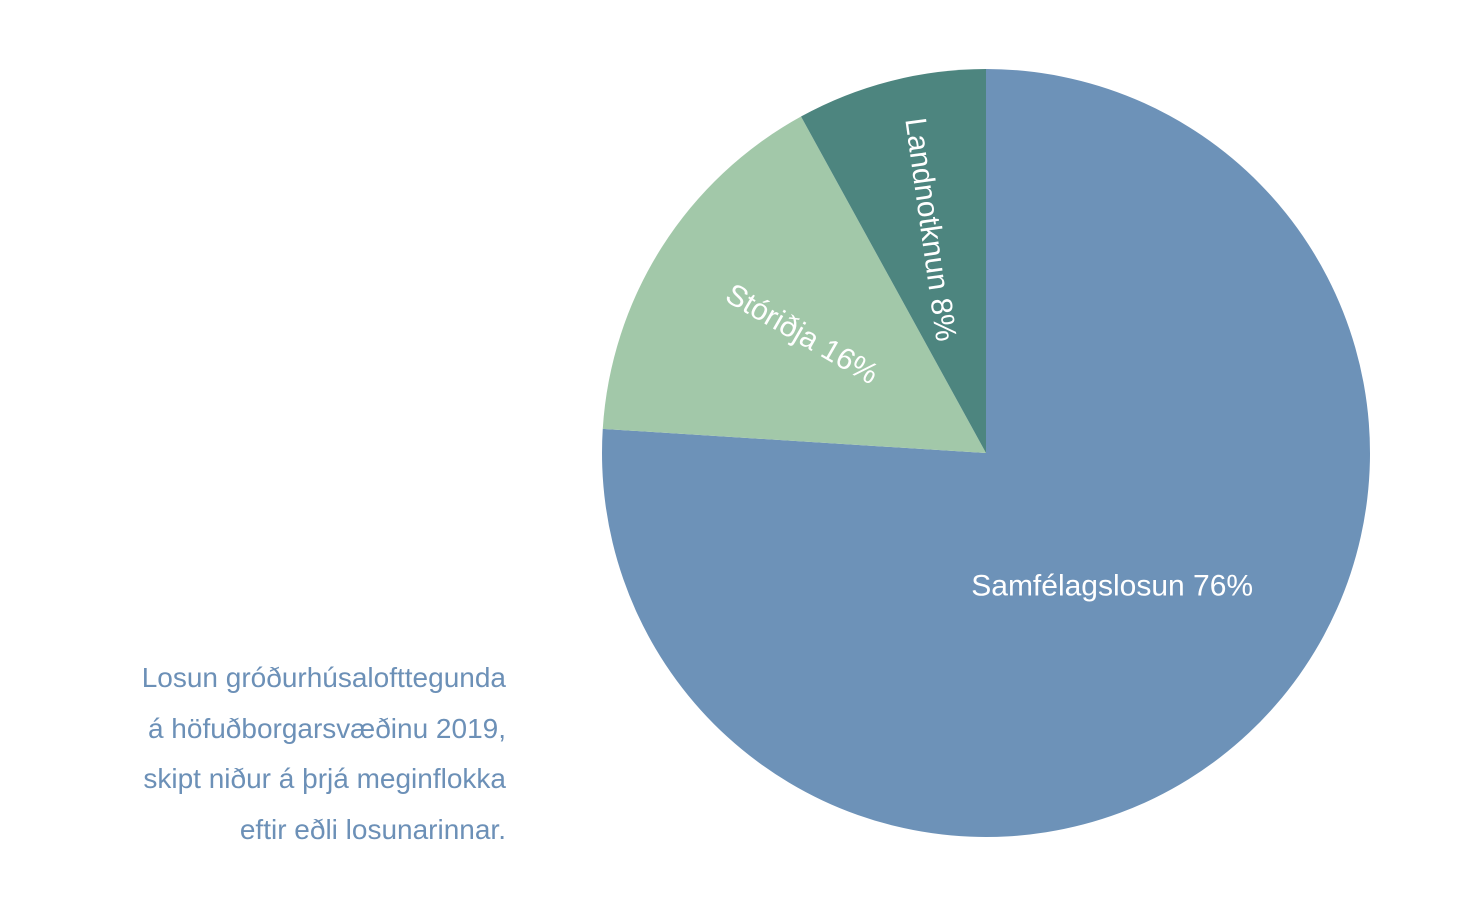 The height and width of the screenshot is (915, 1481). What do you see at coordinates (794, 284) in the screenshot?
I see `pie-slice-storidja` at bounding box center [794, 284].